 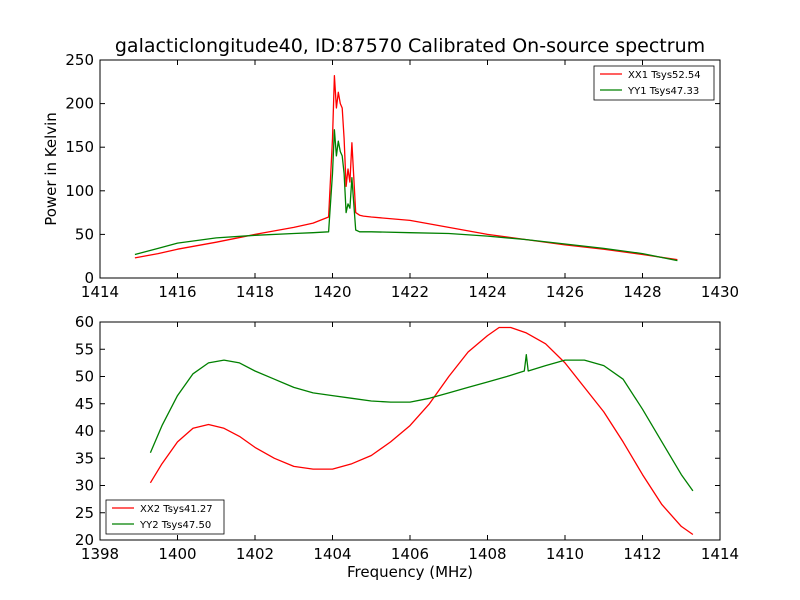 I want to click on legend-label-xx2: XX2 Tsys41.27, so click(x=176, y=509).